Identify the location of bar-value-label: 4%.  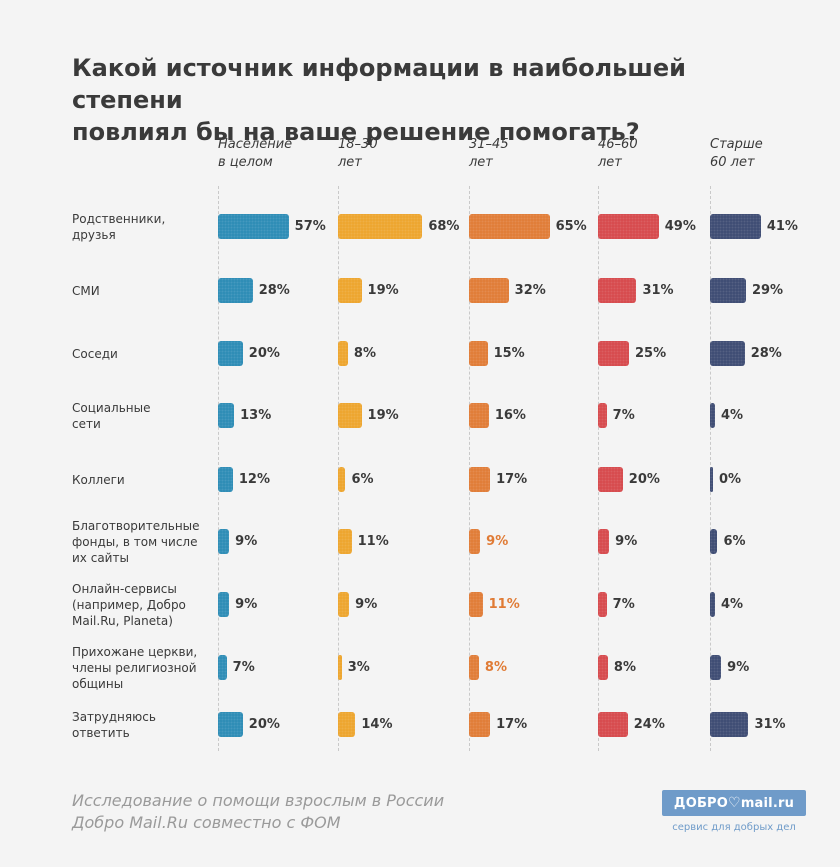
(732, 415).